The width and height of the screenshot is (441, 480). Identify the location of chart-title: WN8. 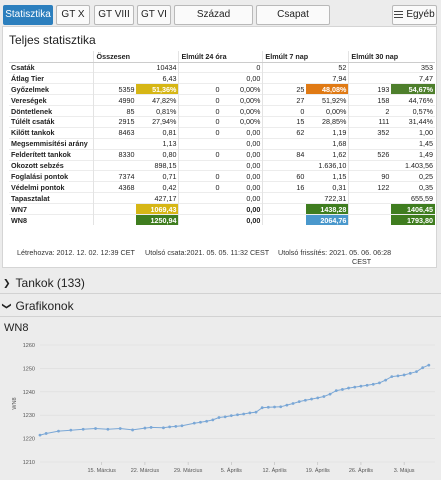
(16, 328).